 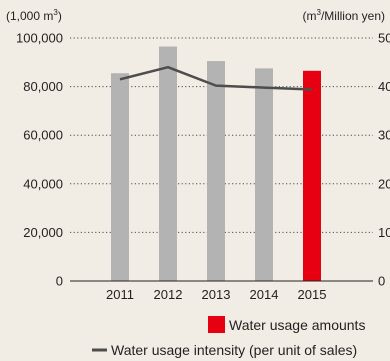 I want to click on left-axis-label-suffix: ), so click(x=60, y=16).